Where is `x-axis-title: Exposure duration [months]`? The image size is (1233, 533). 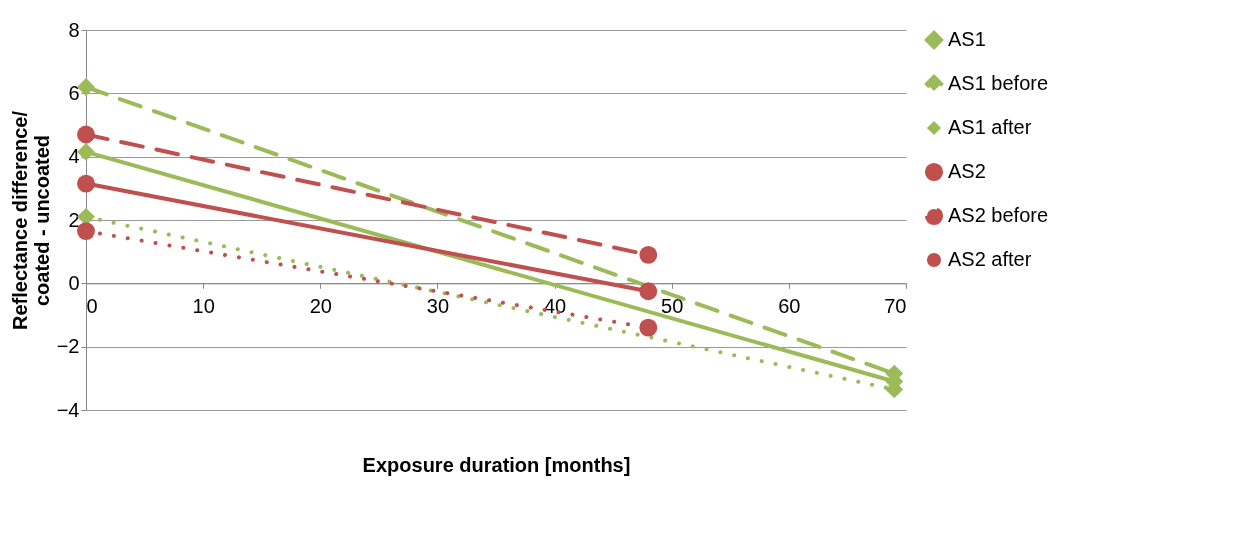
x-axis-title: Exposure duration [months] is located at coordinates (496, 464).